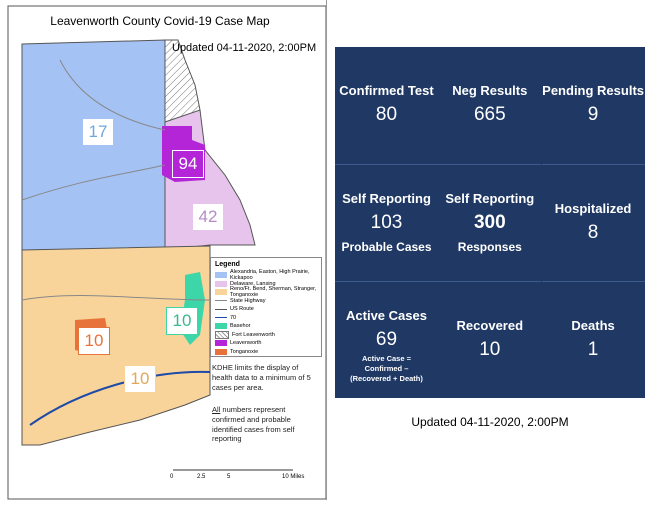  What do you see at coordinates (593, 114) in the screenshot?
I see `stat-value: 9` at bounding box center [593, 114].